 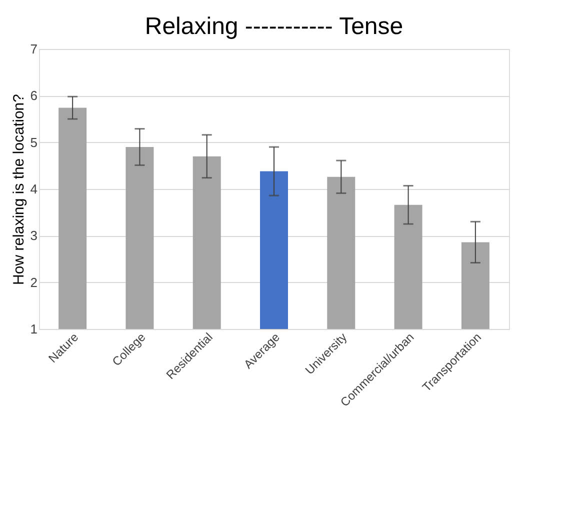 I want to click on chart-title: Relaxing ----------- Tense, so click(x=274, y=26).